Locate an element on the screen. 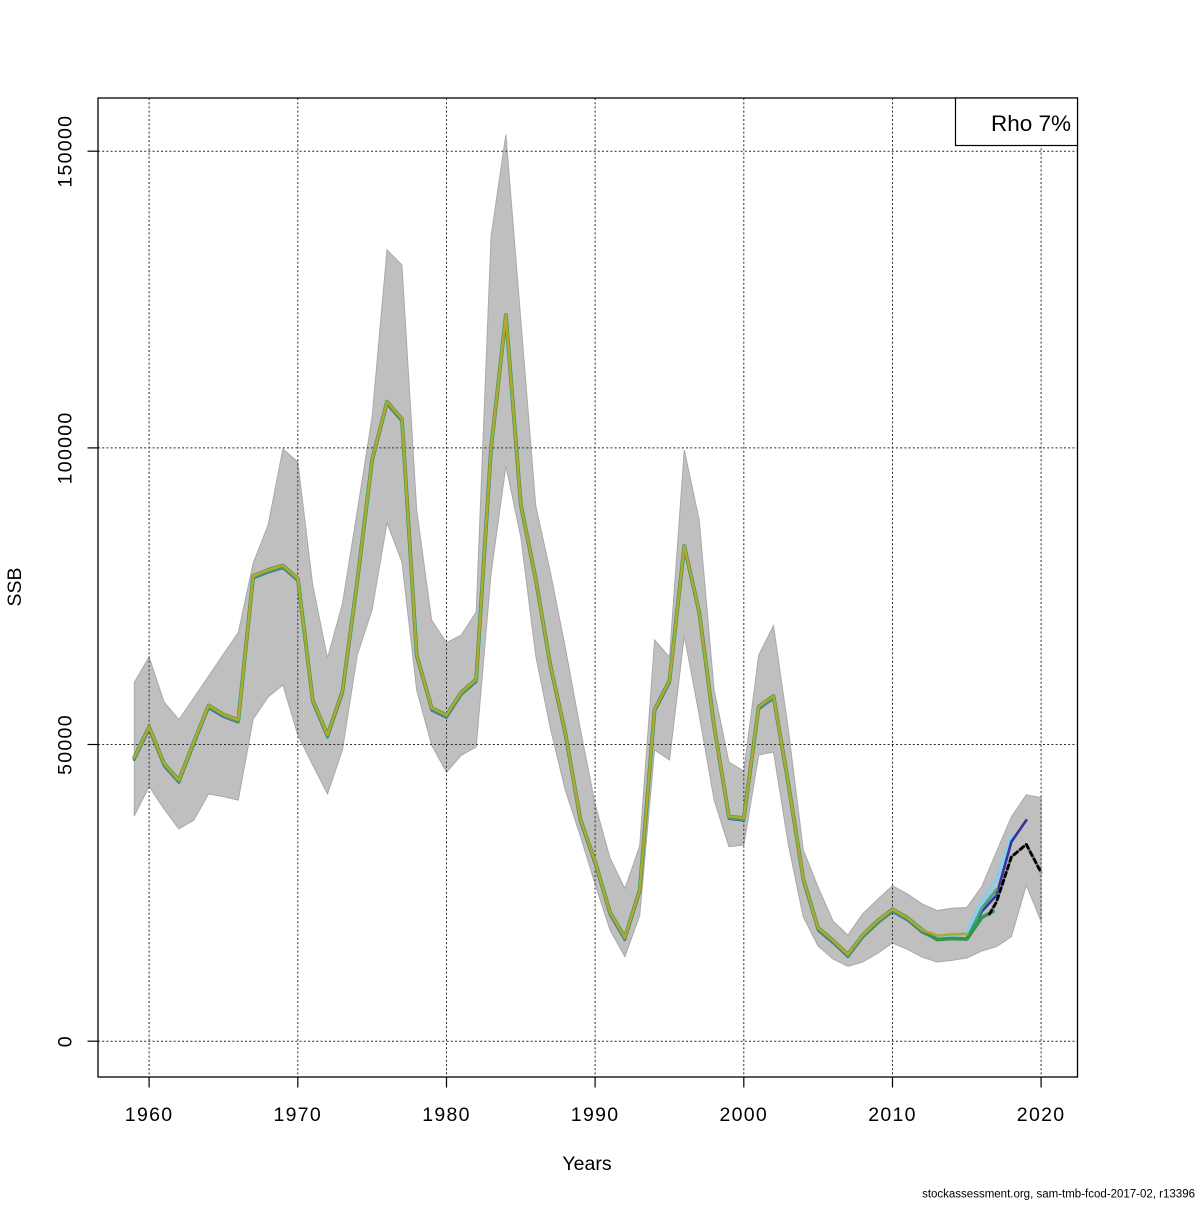 This screenshot has height=1205, width=1200. svg-text: 50000 is located at coordinates (66, 744).